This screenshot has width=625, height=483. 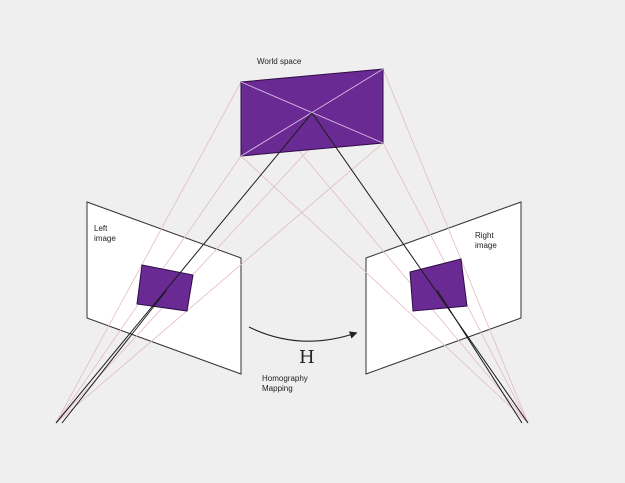 I want to click on curved-arrow-right-icon, so click(x=303, y=334).